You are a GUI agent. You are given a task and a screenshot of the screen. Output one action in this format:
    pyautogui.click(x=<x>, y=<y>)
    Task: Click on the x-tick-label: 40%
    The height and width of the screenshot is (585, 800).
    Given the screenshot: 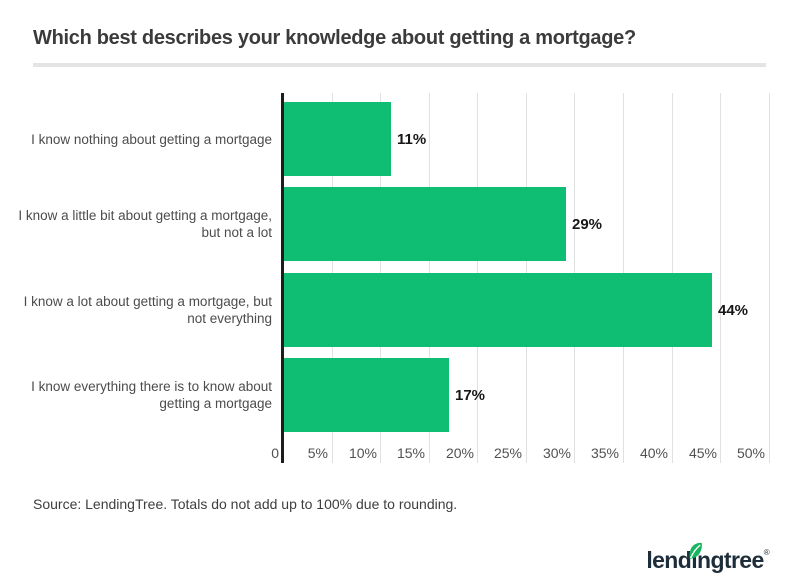 What is the action you would take?
    pyautogui.click(x=653, y=453)
    